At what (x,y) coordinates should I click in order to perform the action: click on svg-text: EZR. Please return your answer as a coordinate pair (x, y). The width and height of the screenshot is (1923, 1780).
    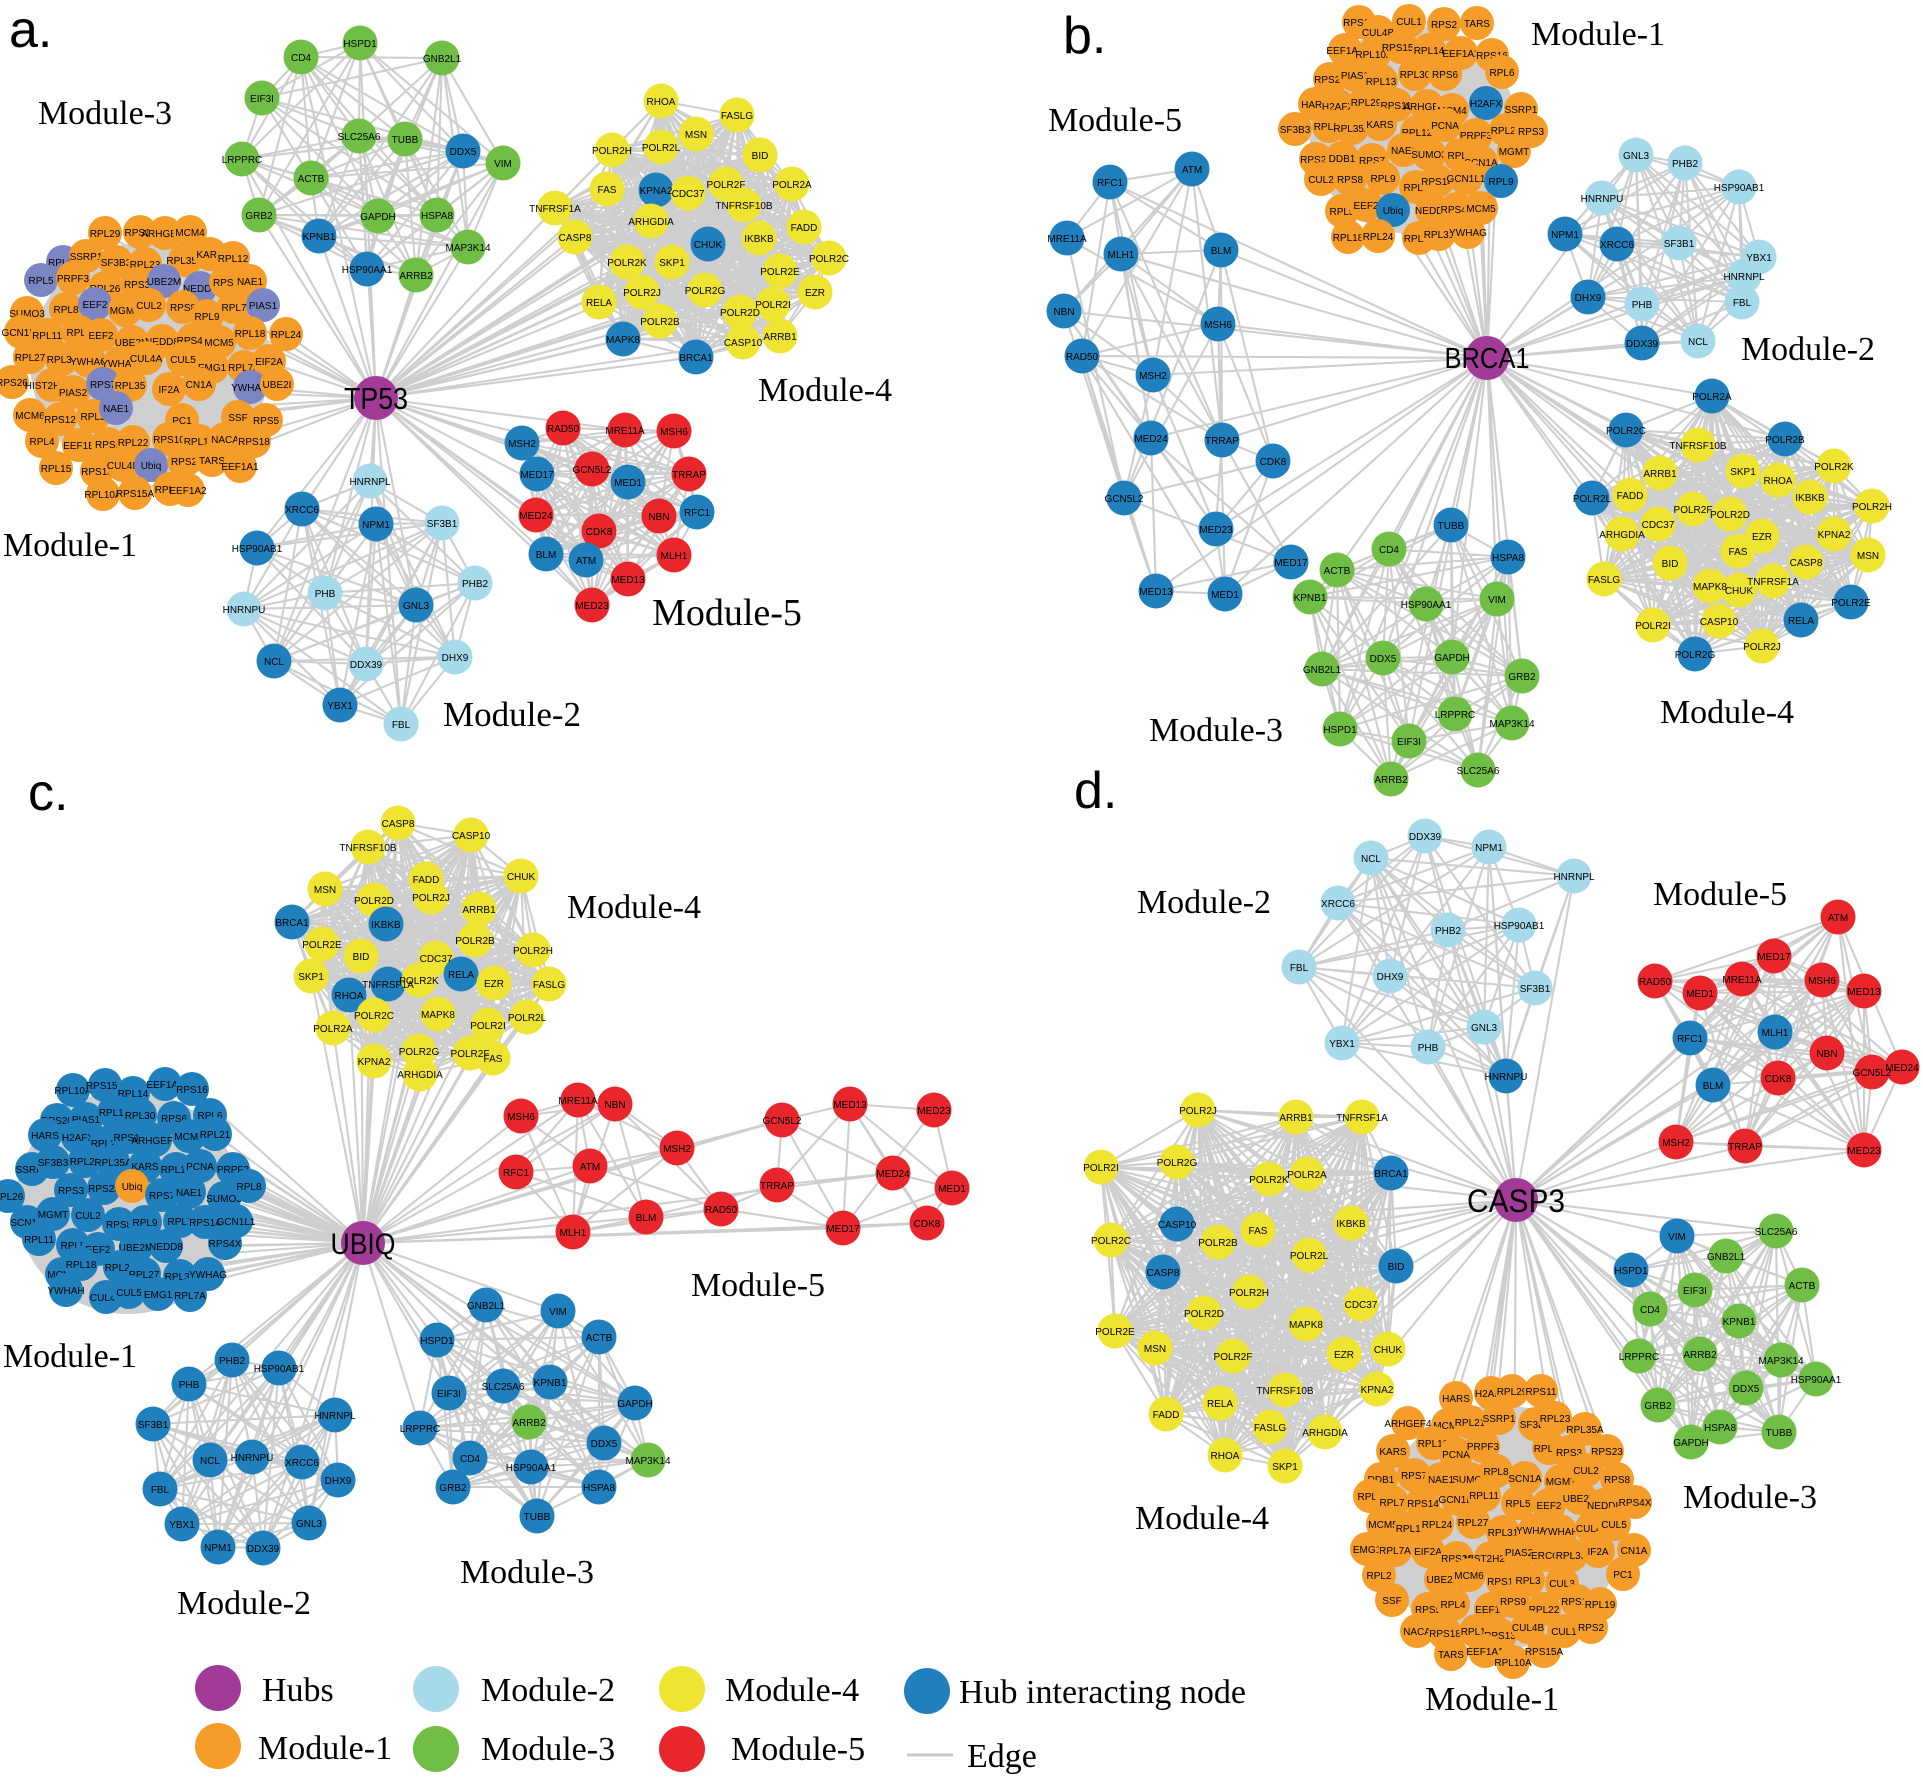
    Looking at the image, I should click on (1344, 1355).